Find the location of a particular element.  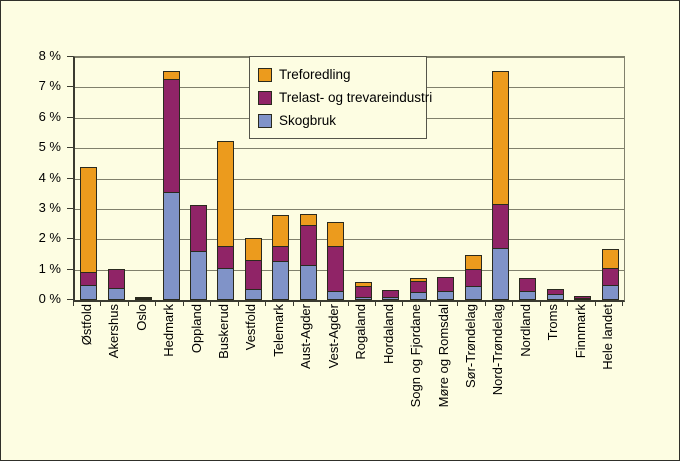

bar-rogaland is located at coordinates (363, 291).